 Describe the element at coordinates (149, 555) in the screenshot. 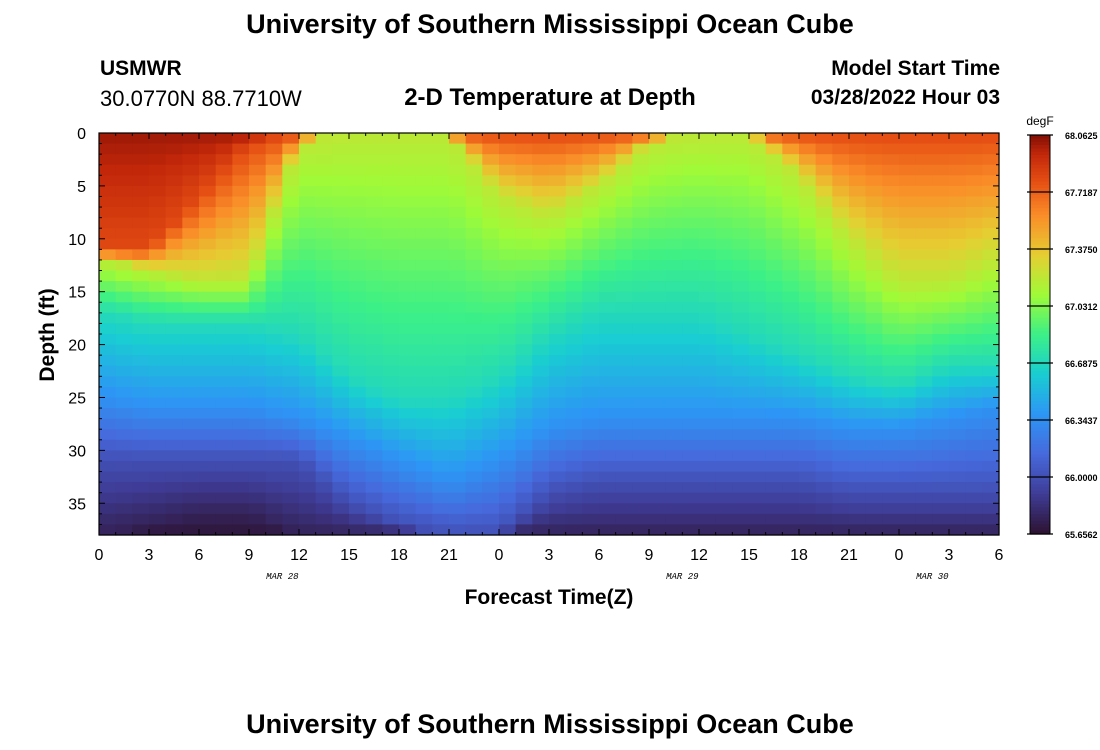

I see `x-tick-label: 3` at that location.